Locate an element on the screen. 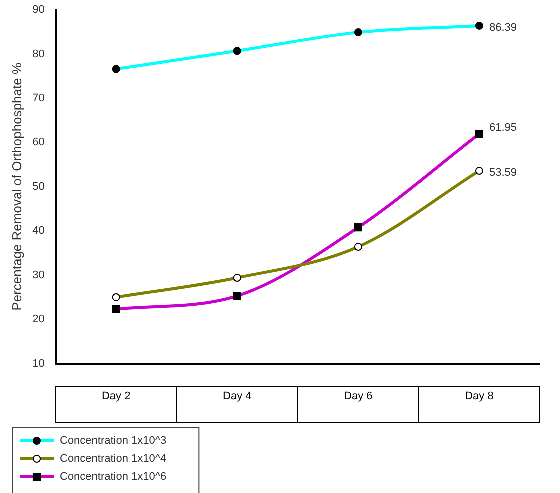 The height and width of the screenshot is (493, 560). x-tick-label: Day 6 is located at coordinates (358, 396).